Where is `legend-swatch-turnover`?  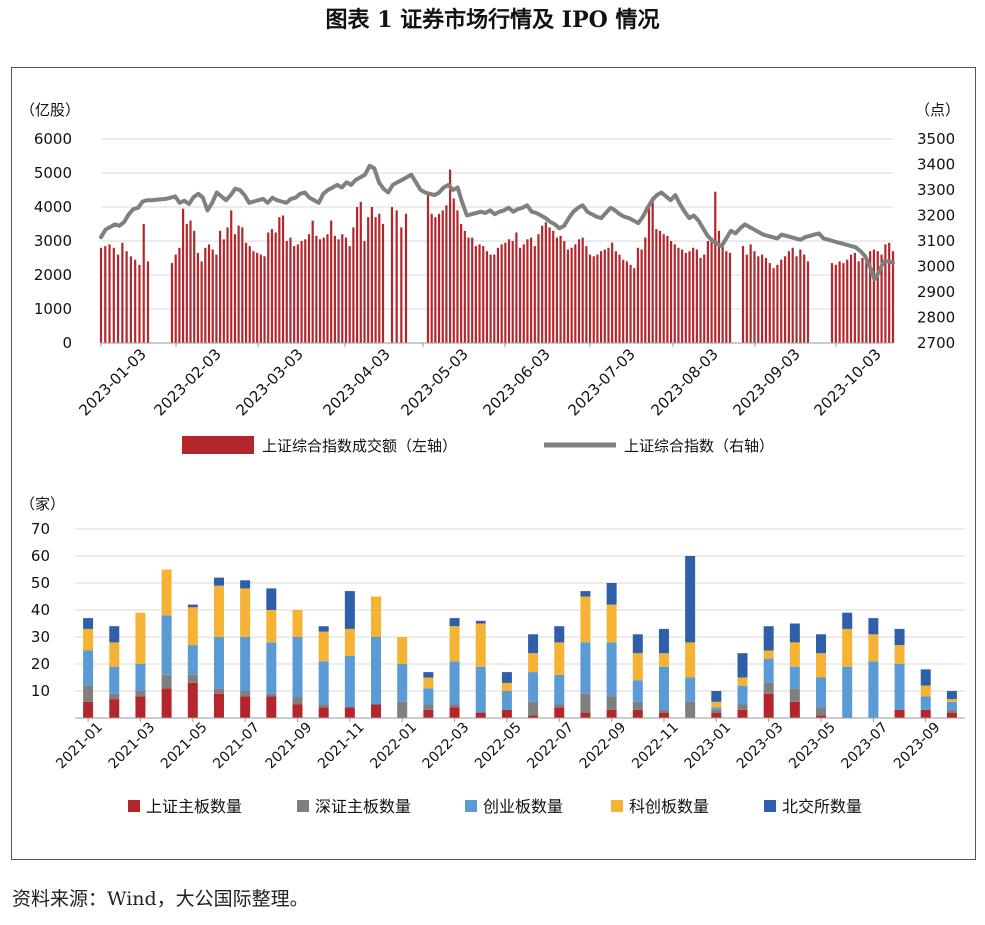
legend-swatch-turnover is located at coordinates (218, 445).